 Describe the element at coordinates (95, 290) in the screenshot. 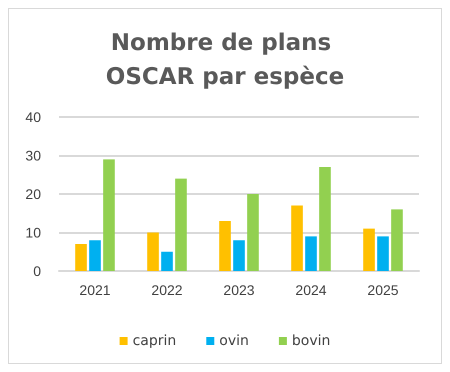

I see `x-tick-label: 2021` at that location.